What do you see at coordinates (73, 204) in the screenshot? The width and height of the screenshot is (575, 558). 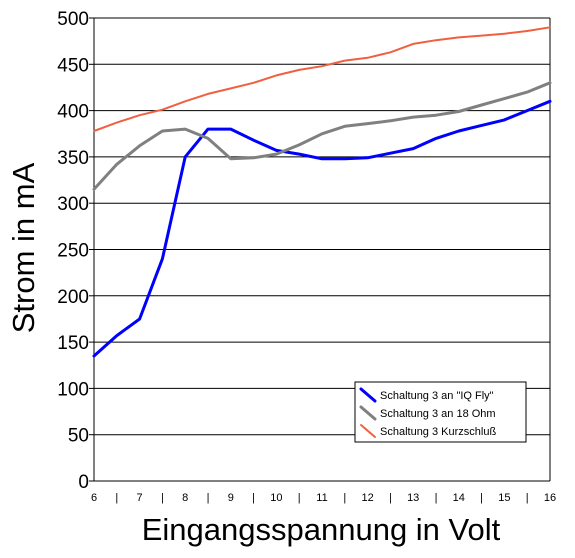 I see `y-tick-label: 300` at bounding box center [73, 204].